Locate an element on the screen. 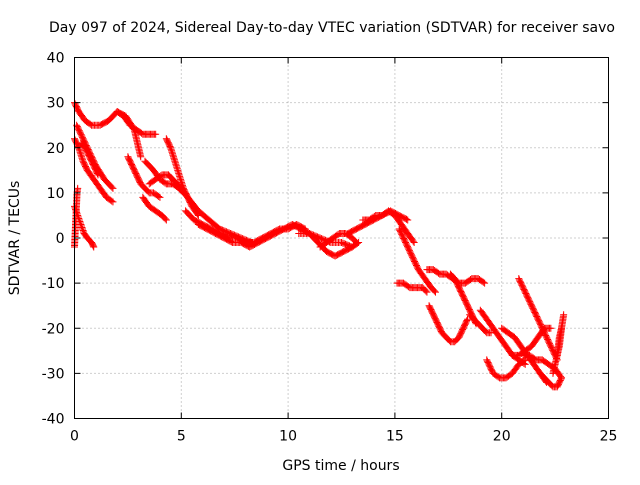 Image resolution: width=640 pixels, height=485 pixels. y-tick-label: -30 is located at coordinates (53, 374).